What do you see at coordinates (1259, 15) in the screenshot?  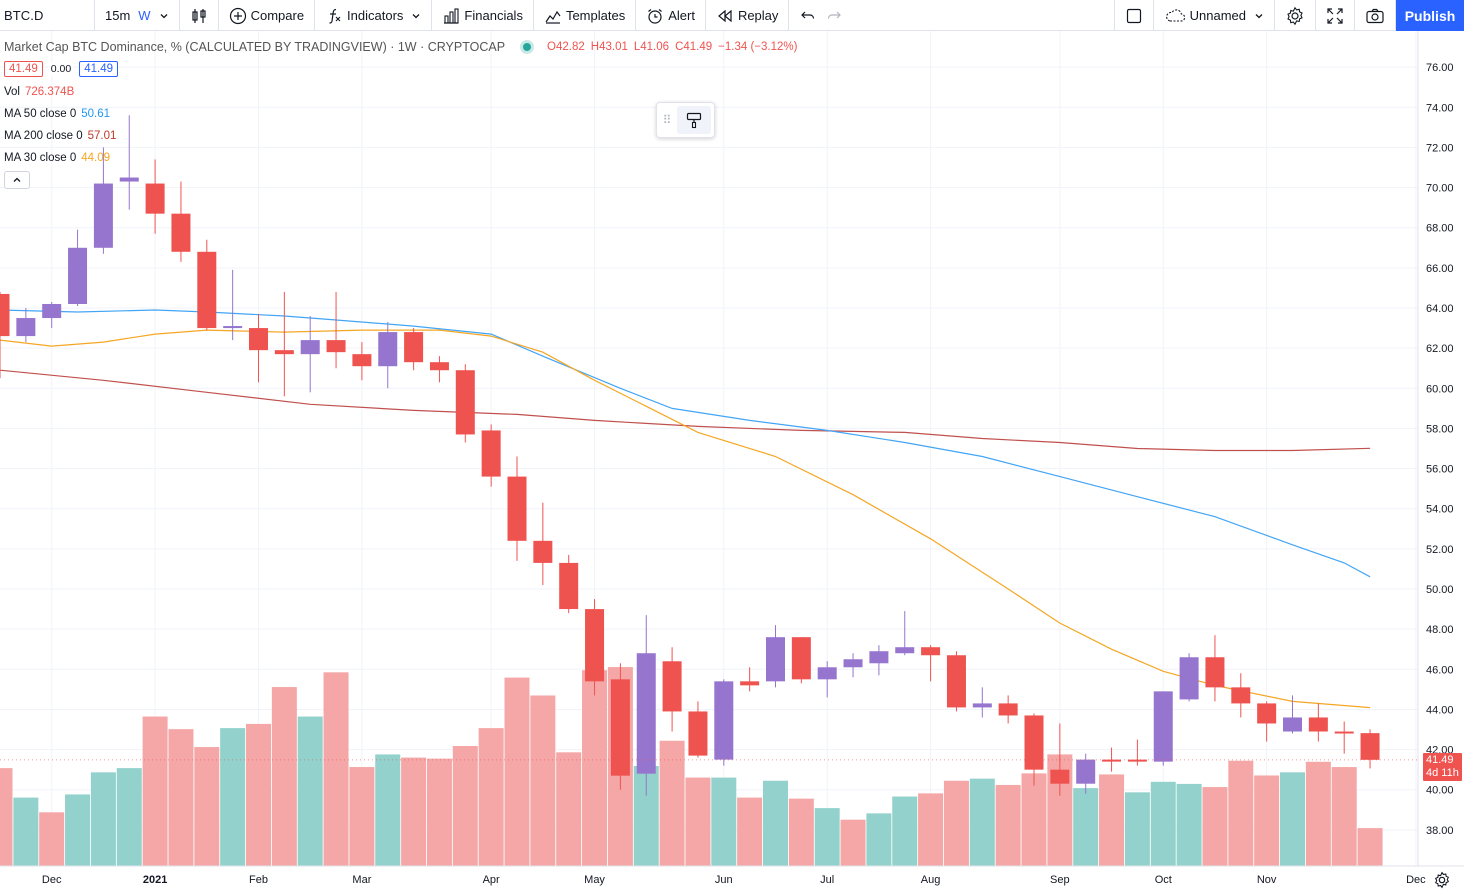 I see `layout-dropdown-button` at bounding box center [1259, 15].